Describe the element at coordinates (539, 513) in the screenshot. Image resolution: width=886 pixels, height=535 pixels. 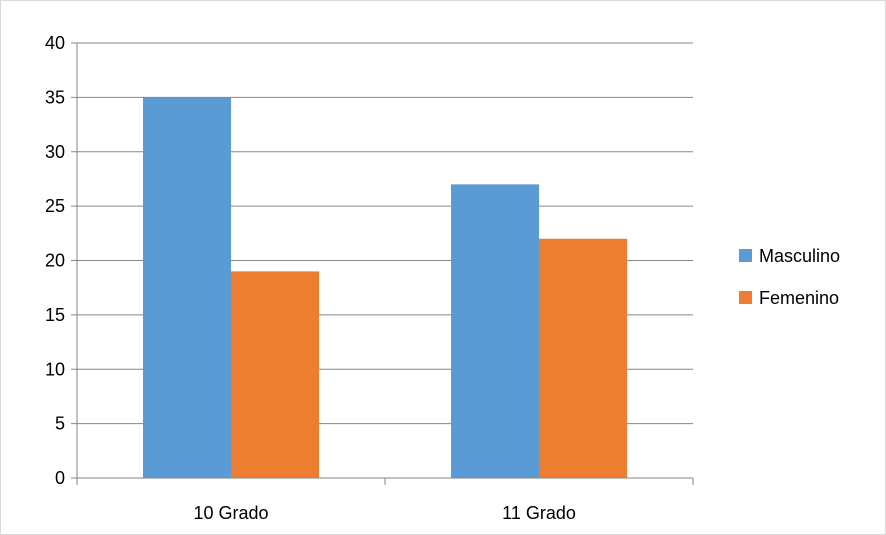
I see `x-tick-label-2: 11 Grado` at that location.